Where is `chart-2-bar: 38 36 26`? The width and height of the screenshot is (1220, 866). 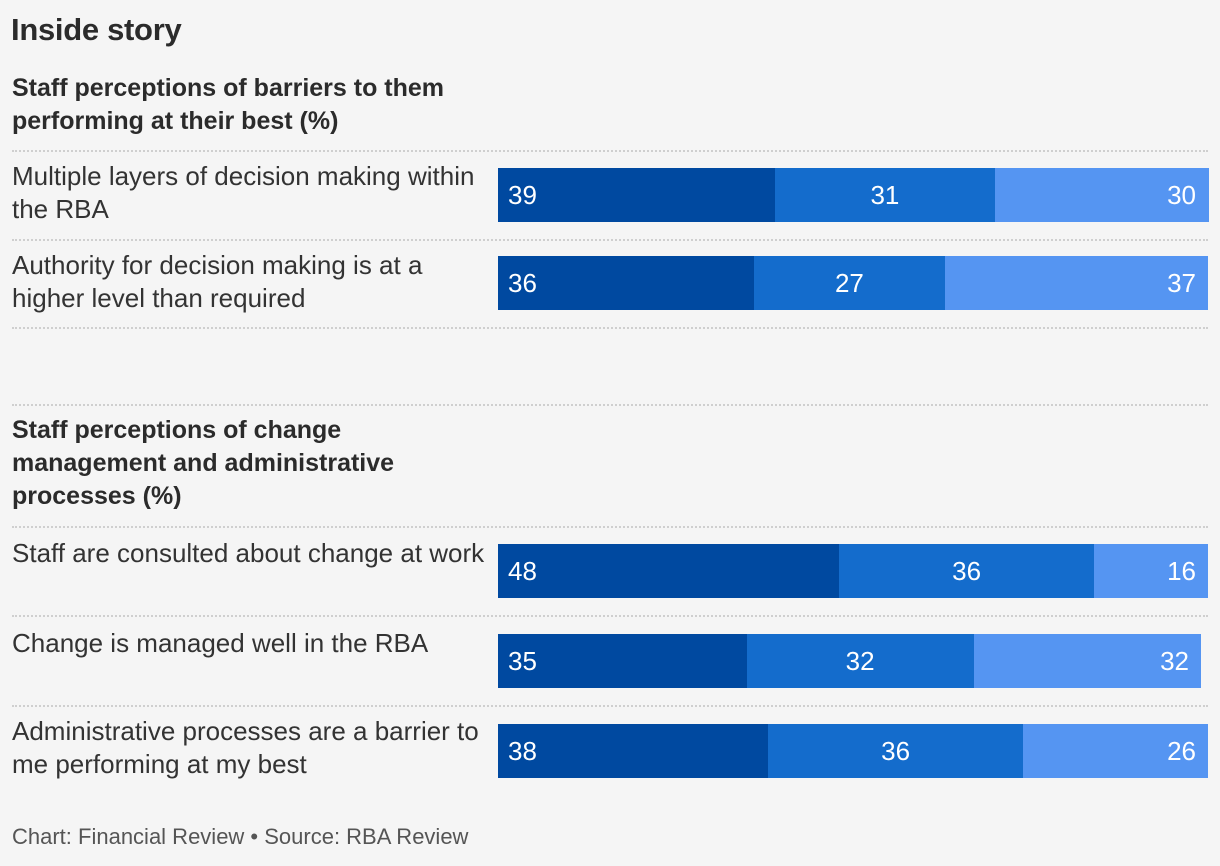
chart-2-bar: 38 36 26 is located at coordinates (853, 751).